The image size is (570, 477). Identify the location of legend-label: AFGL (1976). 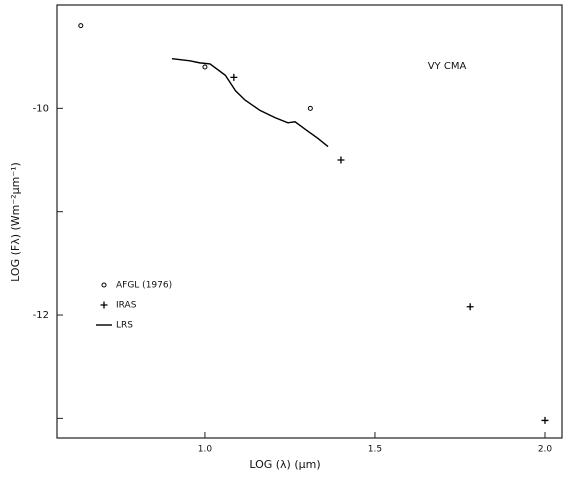
(144, 286).